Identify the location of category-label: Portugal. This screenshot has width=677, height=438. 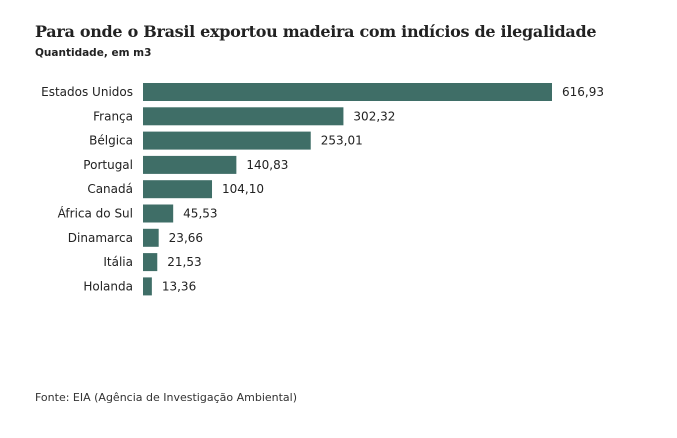
(108, 165).